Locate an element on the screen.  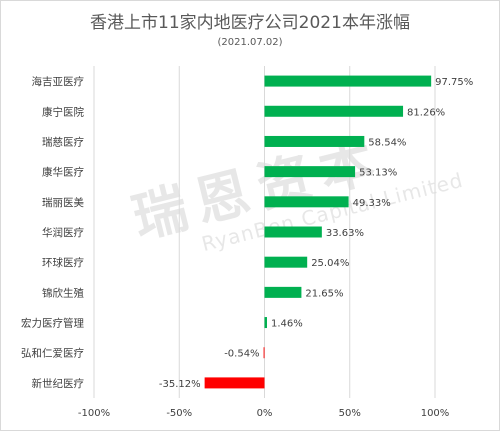
x-tick-label: 50% is located at coordinates (350, 413).